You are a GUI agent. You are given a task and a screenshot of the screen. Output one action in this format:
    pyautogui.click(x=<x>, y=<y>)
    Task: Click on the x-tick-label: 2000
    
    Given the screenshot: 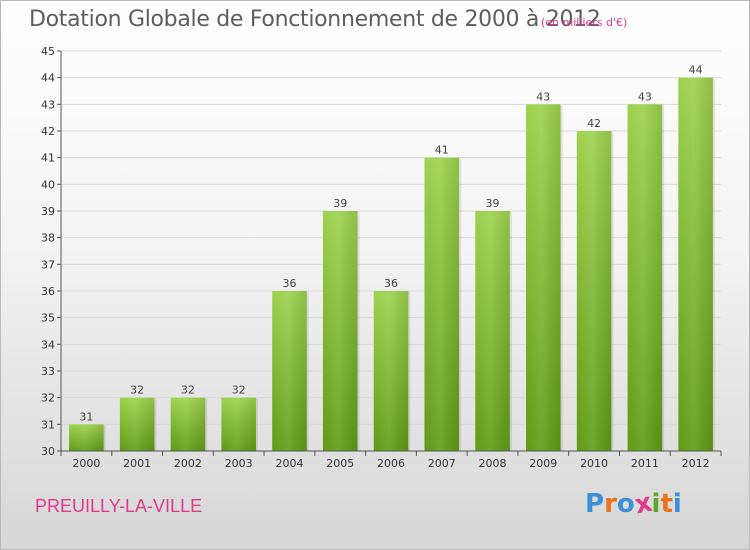 What is the action you would take?
    pyautogui.click(x=86, y=463)
    